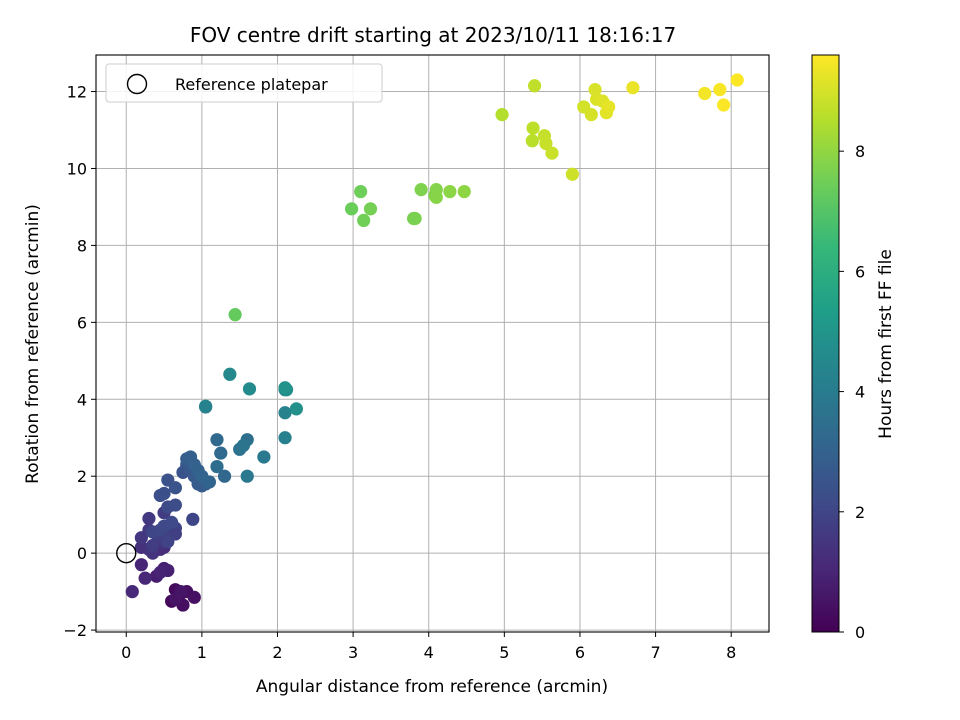 This screenshot has width=960, height=720. What do you see at coordinates (825, 343) in the screenshot?
I see `colorbar` at bounding box center [825, 343].